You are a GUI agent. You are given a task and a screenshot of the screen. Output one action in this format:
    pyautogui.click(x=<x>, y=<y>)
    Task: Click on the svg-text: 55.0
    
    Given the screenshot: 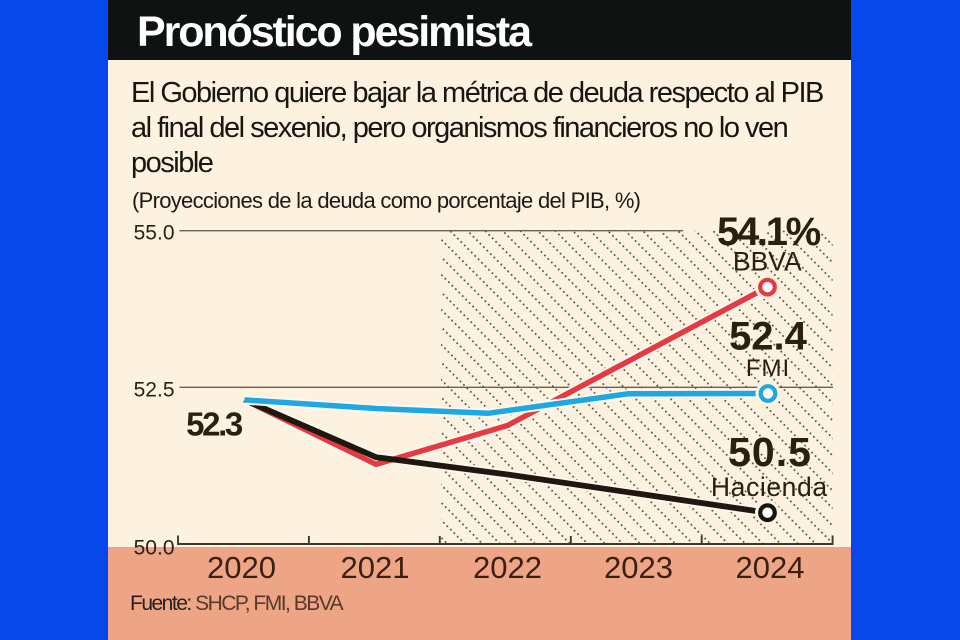 What is the action you would take?
    pyautogui.click(x=154, y=233)
    